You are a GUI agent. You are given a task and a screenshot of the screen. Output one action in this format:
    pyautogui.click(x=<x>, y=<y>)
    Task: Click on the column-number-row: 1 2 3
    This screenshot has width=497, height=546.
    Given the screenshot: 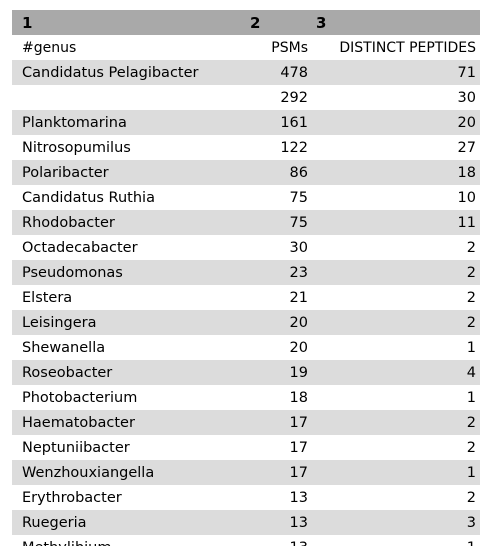 What is the action you would take?
    pyautogui.click(x=246, y=22)
    